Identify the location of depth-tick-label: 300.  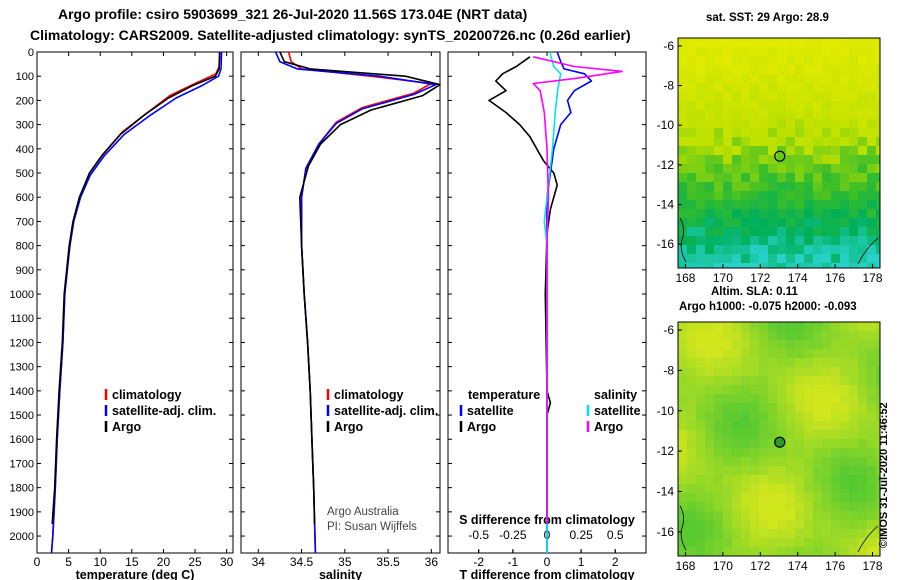
(25, 126).